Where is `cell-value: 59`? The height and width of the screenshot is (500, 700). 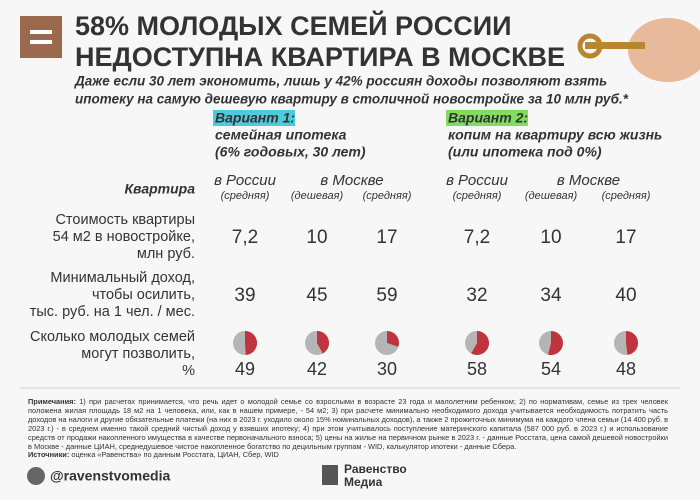
cell-value: 59 is located at coordinates (386, 295).